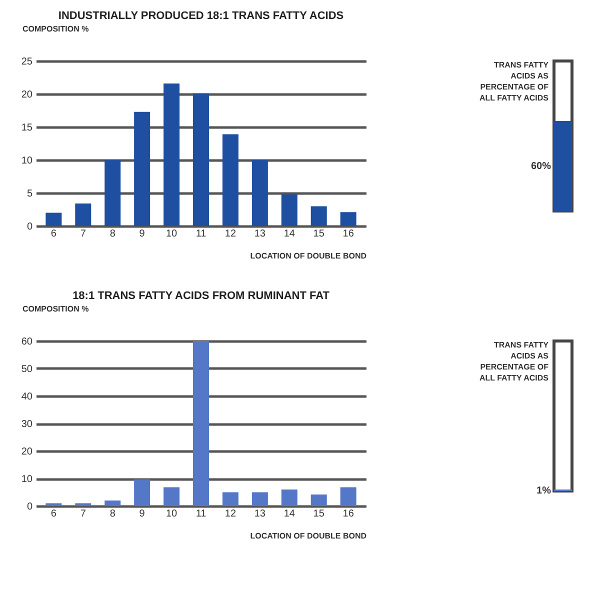  What do you see at coordinates (27, 342) in the screenshot?
I see `y-tick-label: 60` at bounding box center [27, 342].